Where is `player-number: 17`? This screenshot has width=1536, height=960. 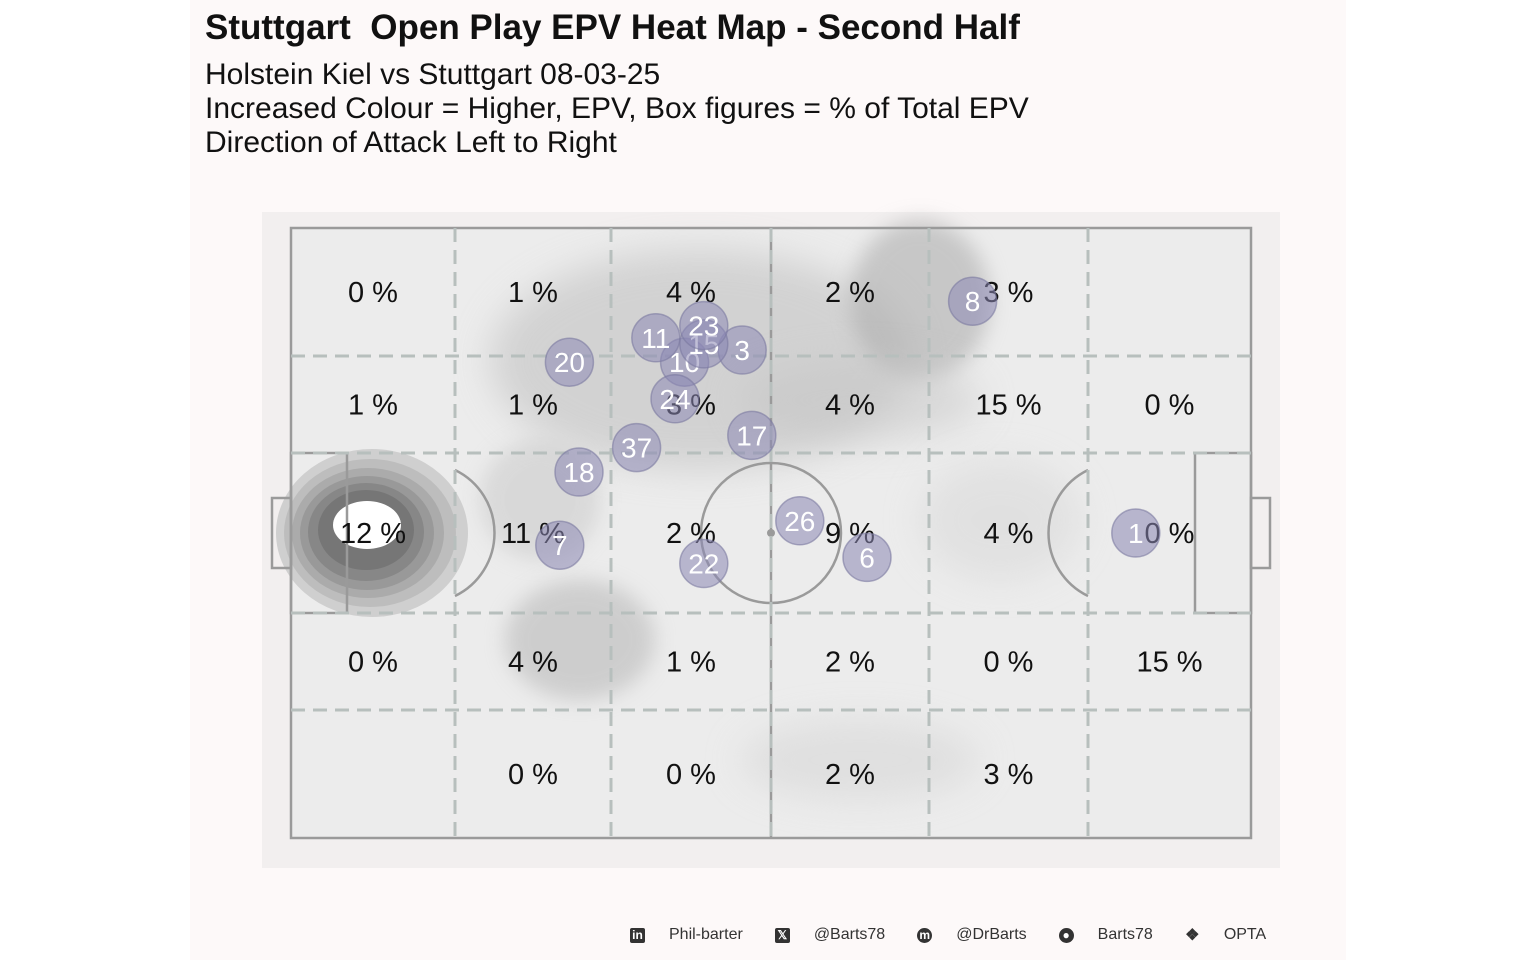 player-number: 17 is located at coordinates (751, 435).